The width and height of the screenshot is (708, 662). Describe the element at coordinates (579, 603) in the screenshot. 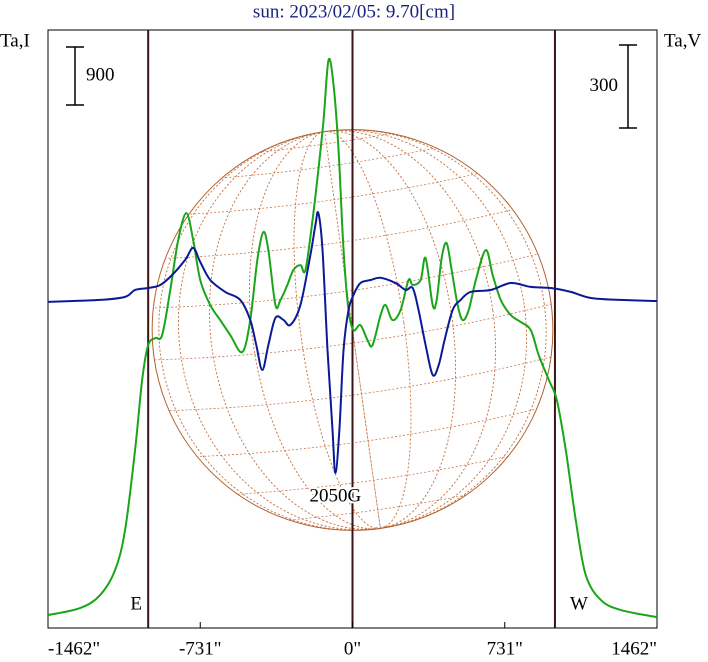

I see `limb-label: W` at that location.